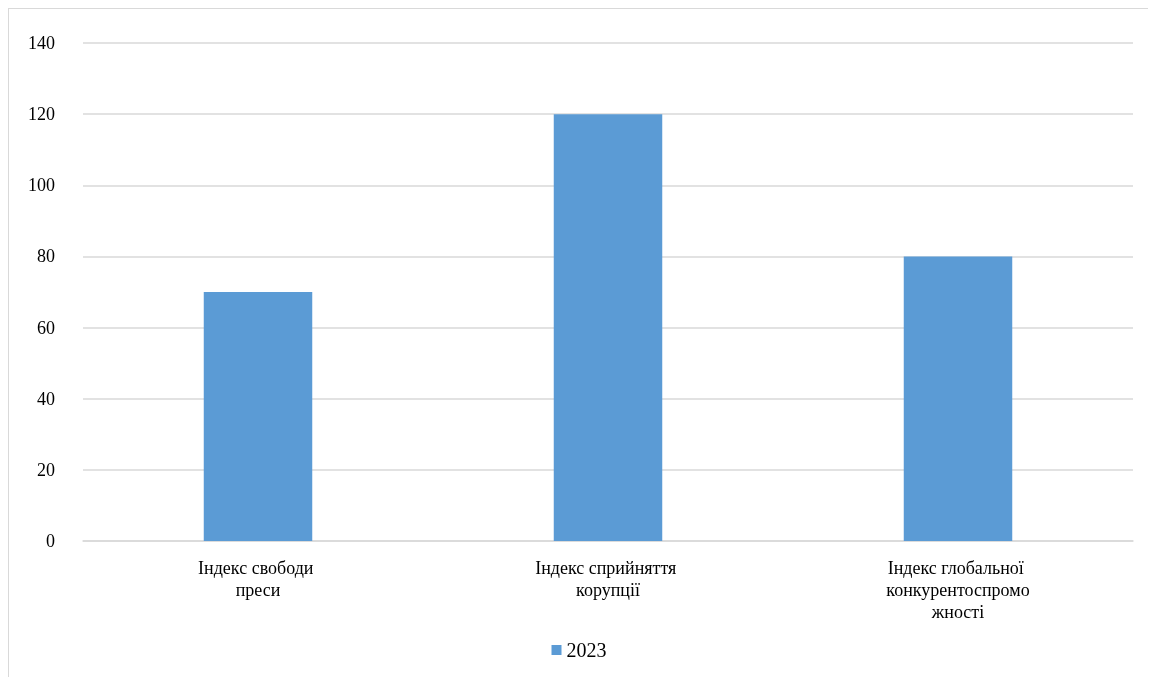  What do you see at coordinates (46, 398) in the screenshot?
I see `y-tick-label: 40` at bounding box center [46, 398].